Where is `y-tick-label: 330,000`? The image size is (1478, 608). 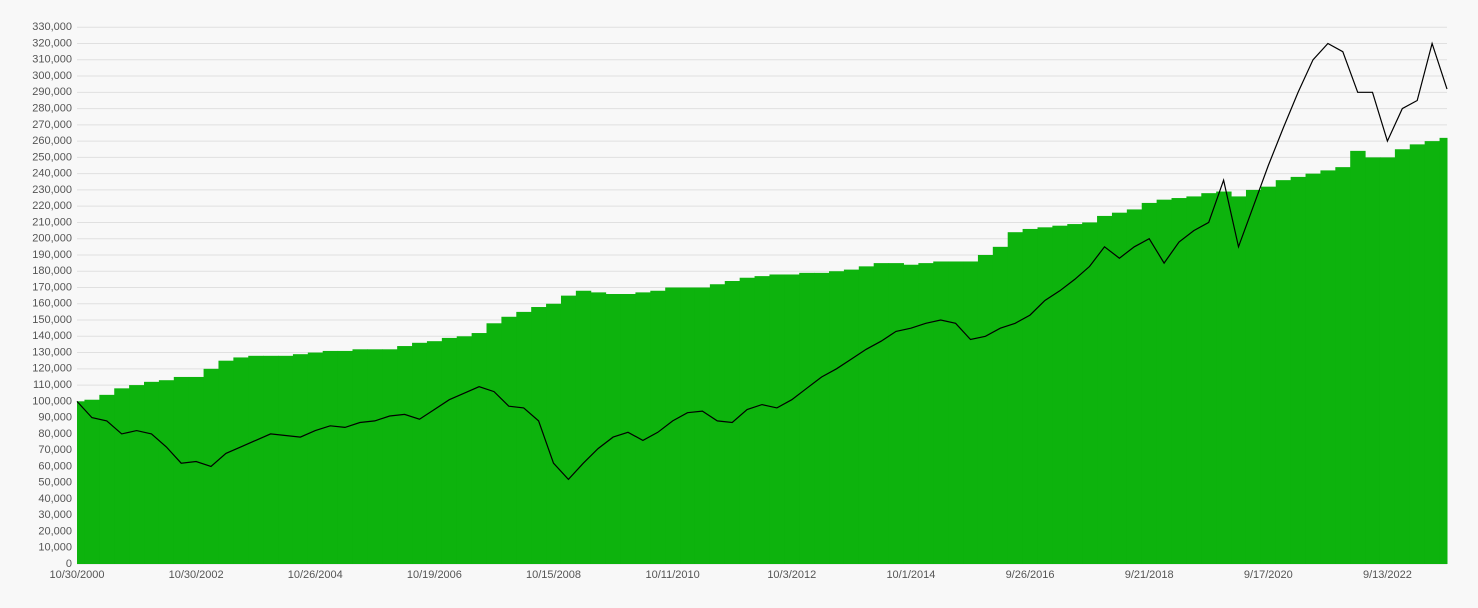
y-tick-label: 330,000 is located at coordinates (52, 27).